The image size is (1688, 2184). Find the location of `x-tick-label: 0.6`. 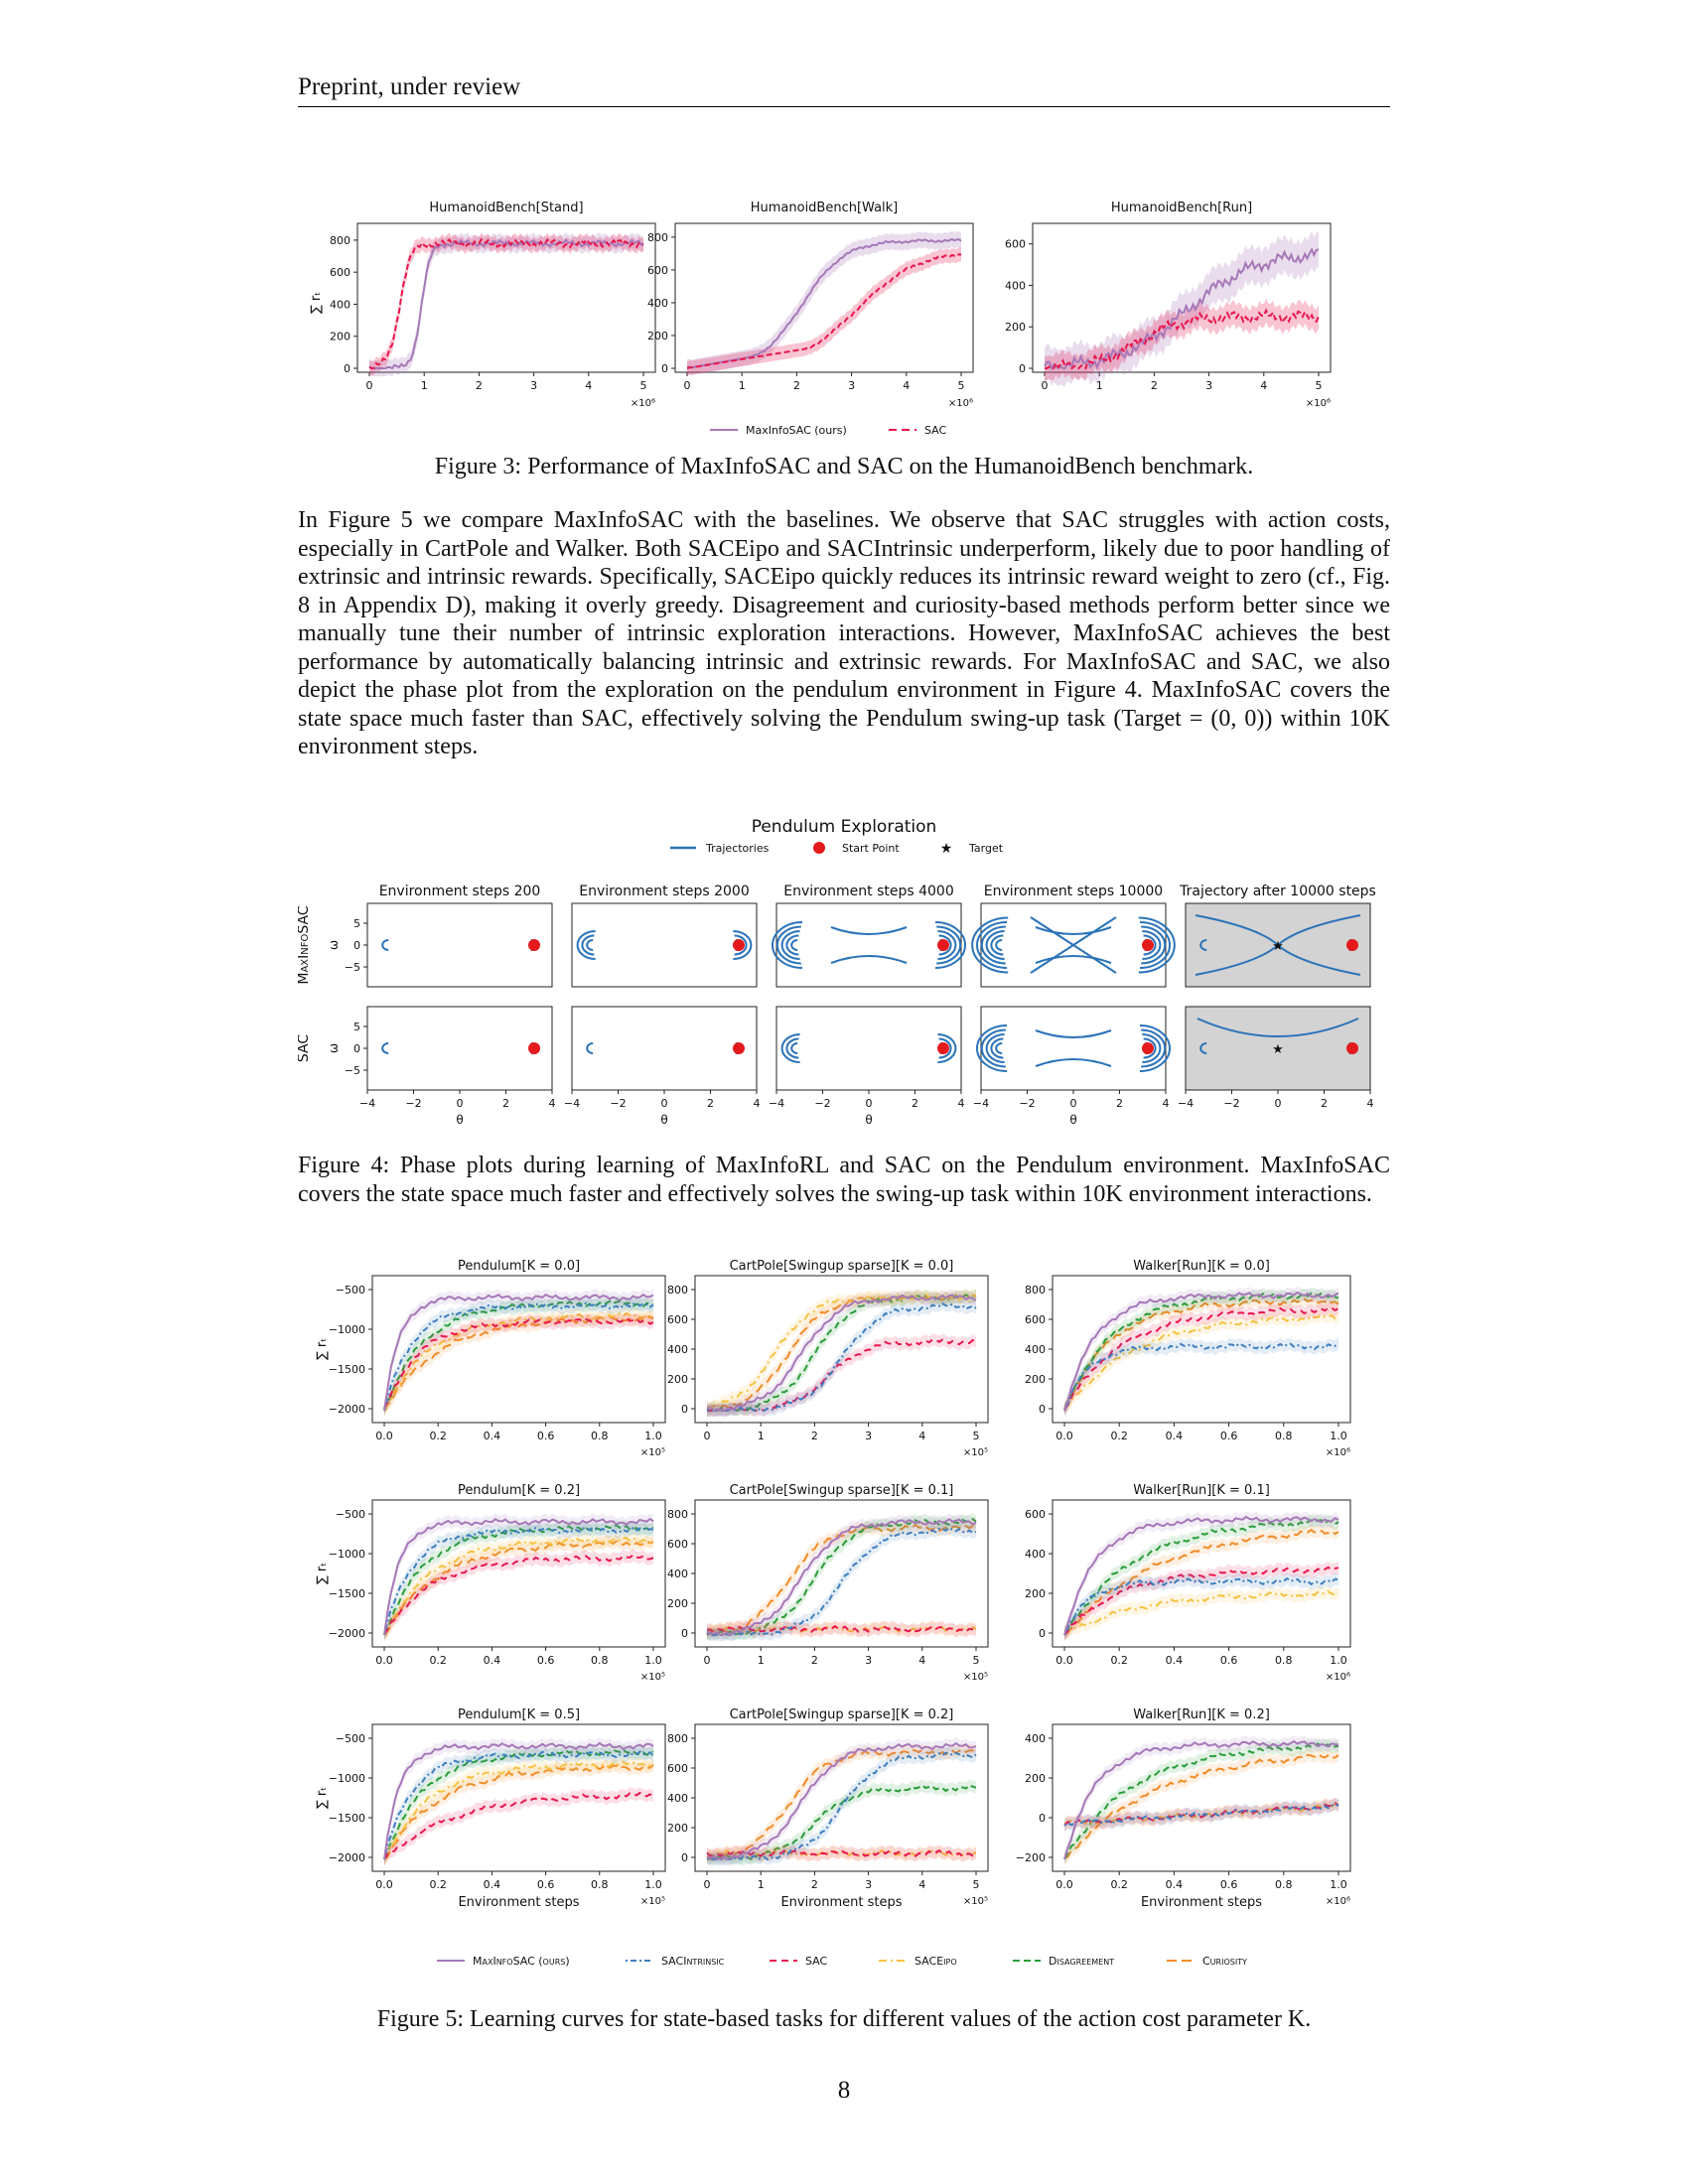

x-tick-label: 0.6 is located at coordinates (1229, 1436).